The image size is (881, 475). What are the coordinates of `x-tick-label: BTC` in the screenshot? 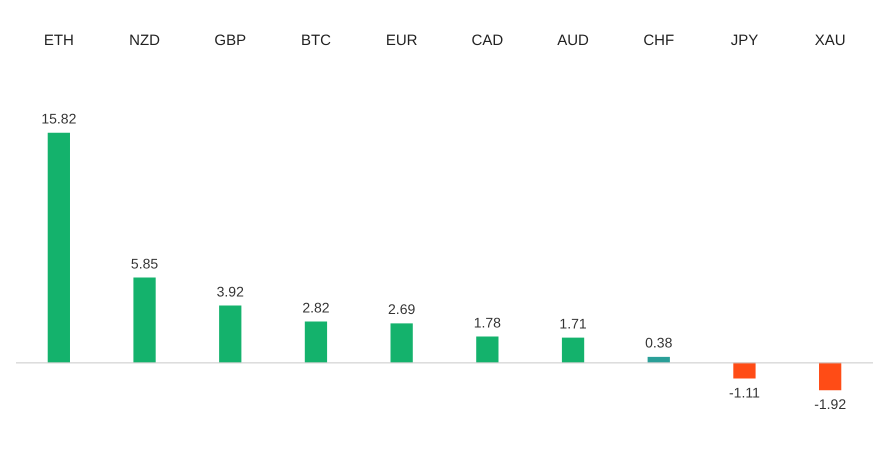 It's located at (316, 41).